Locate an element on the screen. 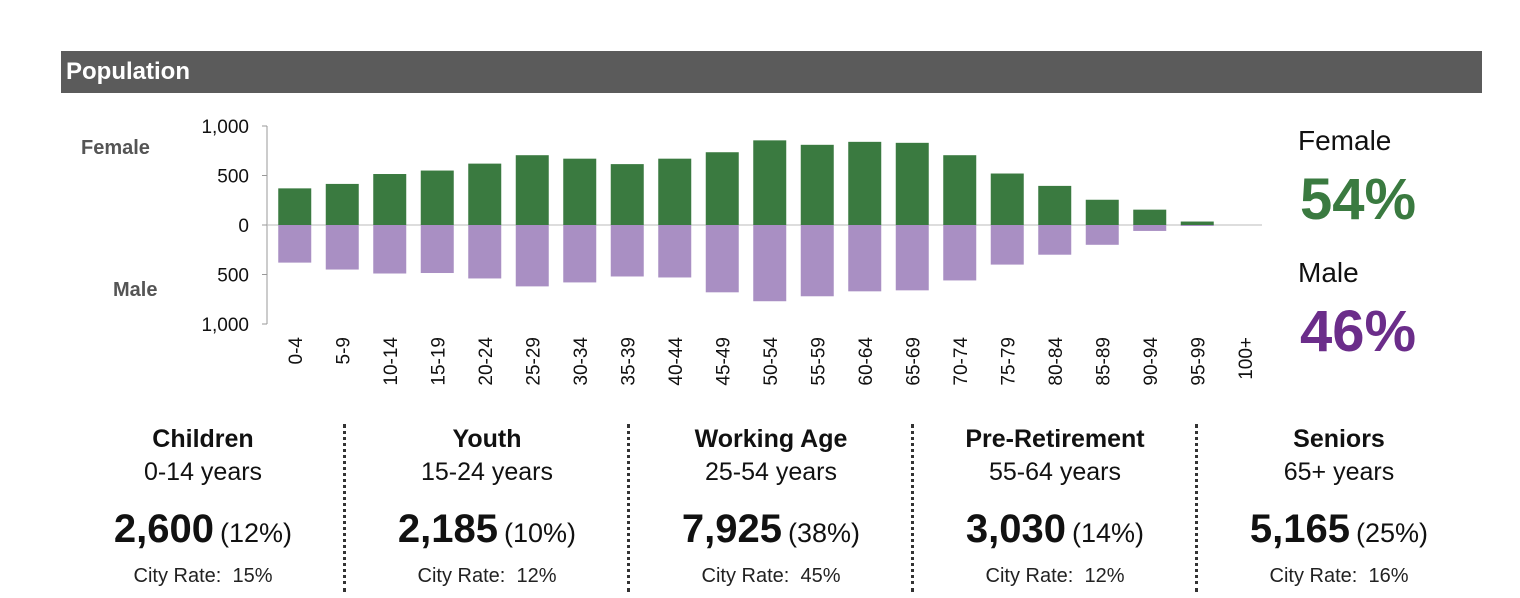 The image size is (1520, 598). x-tick-label: 95-99 is located at coordinates (1198, 361).